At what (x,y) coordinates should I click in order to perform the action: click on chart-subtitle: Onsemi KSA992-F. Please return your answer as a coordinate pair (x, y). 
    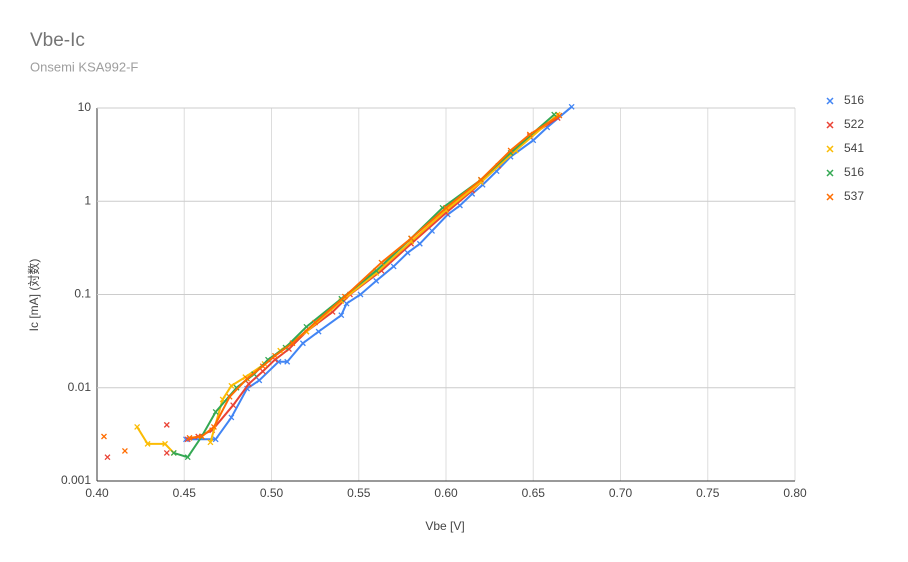
    Looking at the image, I should click on (84, 66).